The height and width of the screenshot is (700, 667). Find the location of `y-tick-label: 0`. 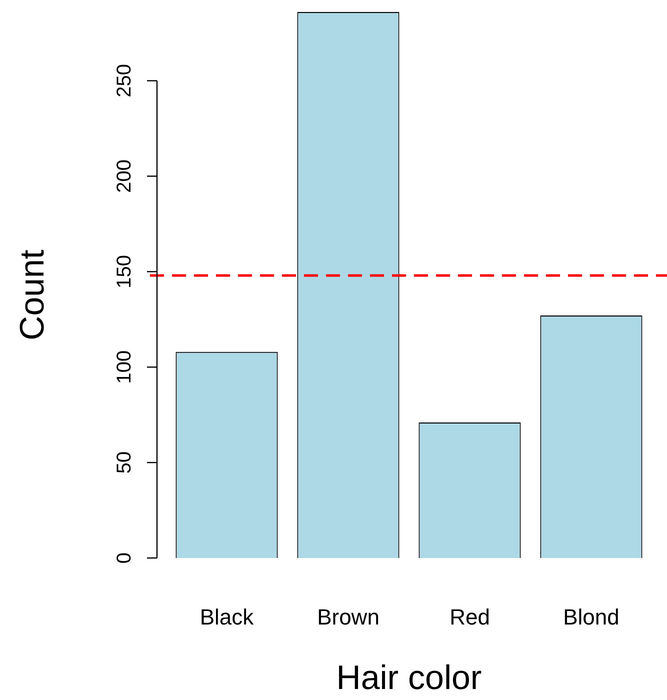

y-tick-label: 0 is located at coordinates (125, 558).